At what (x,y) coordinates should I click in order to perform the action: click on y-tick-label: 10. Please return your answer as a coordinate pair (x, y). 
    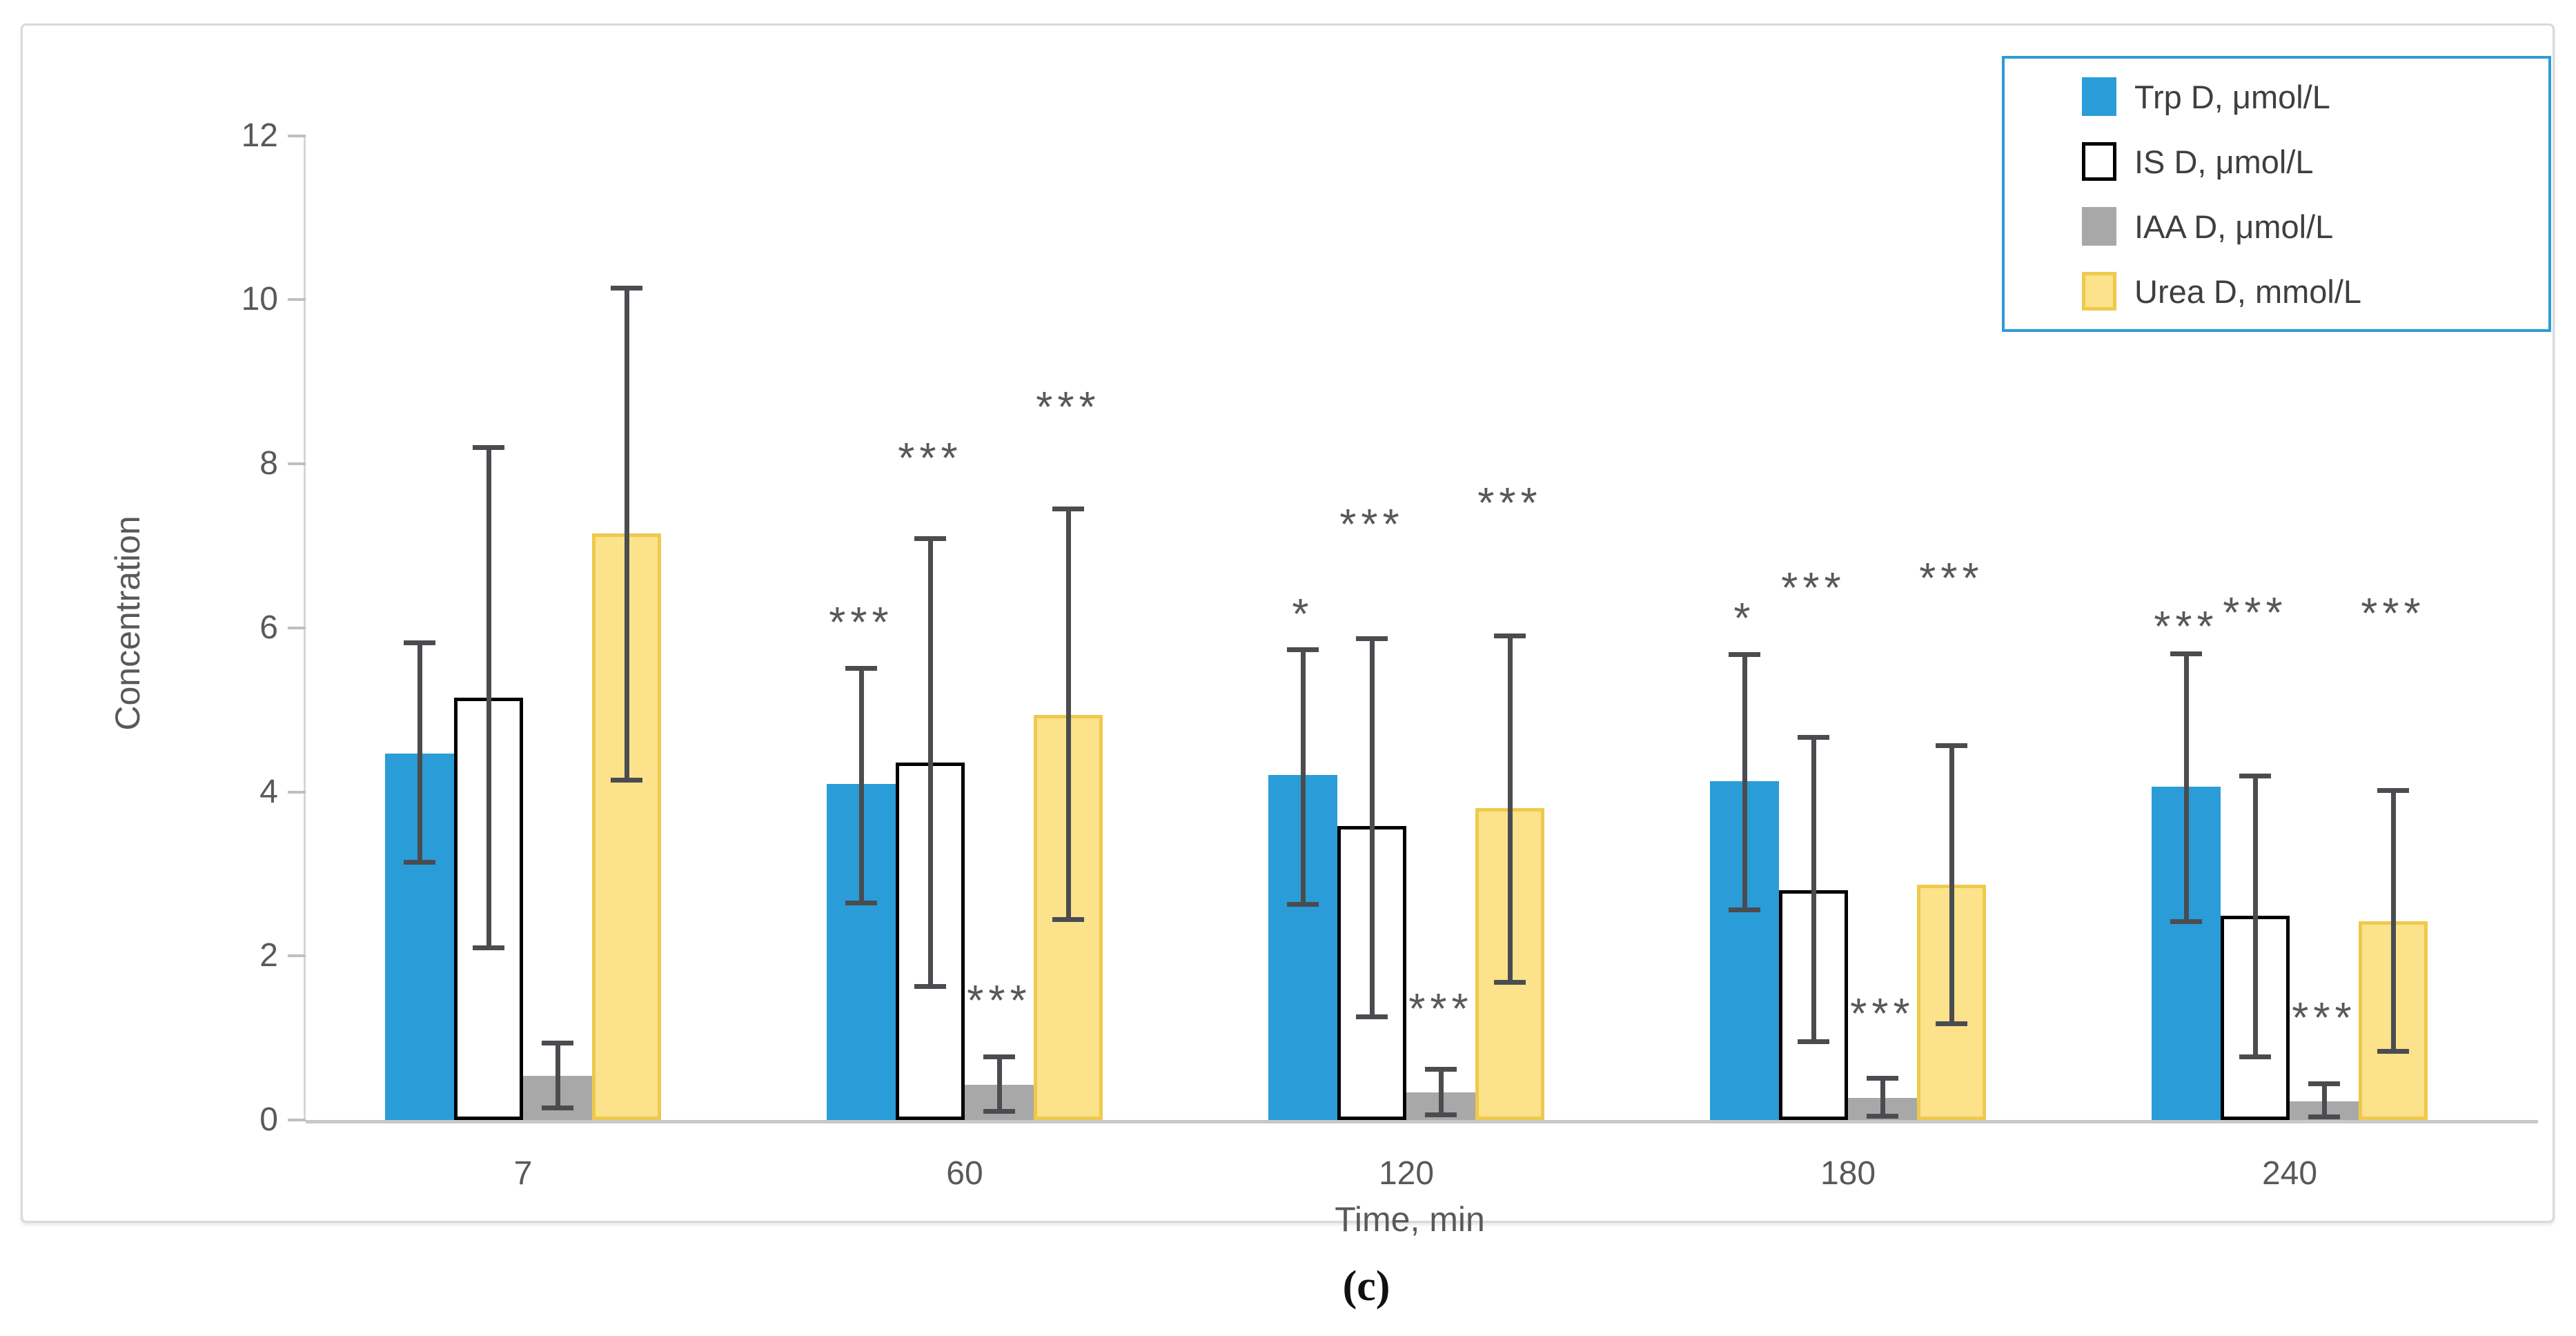
    Looking at the image, I should click on (259, 299).